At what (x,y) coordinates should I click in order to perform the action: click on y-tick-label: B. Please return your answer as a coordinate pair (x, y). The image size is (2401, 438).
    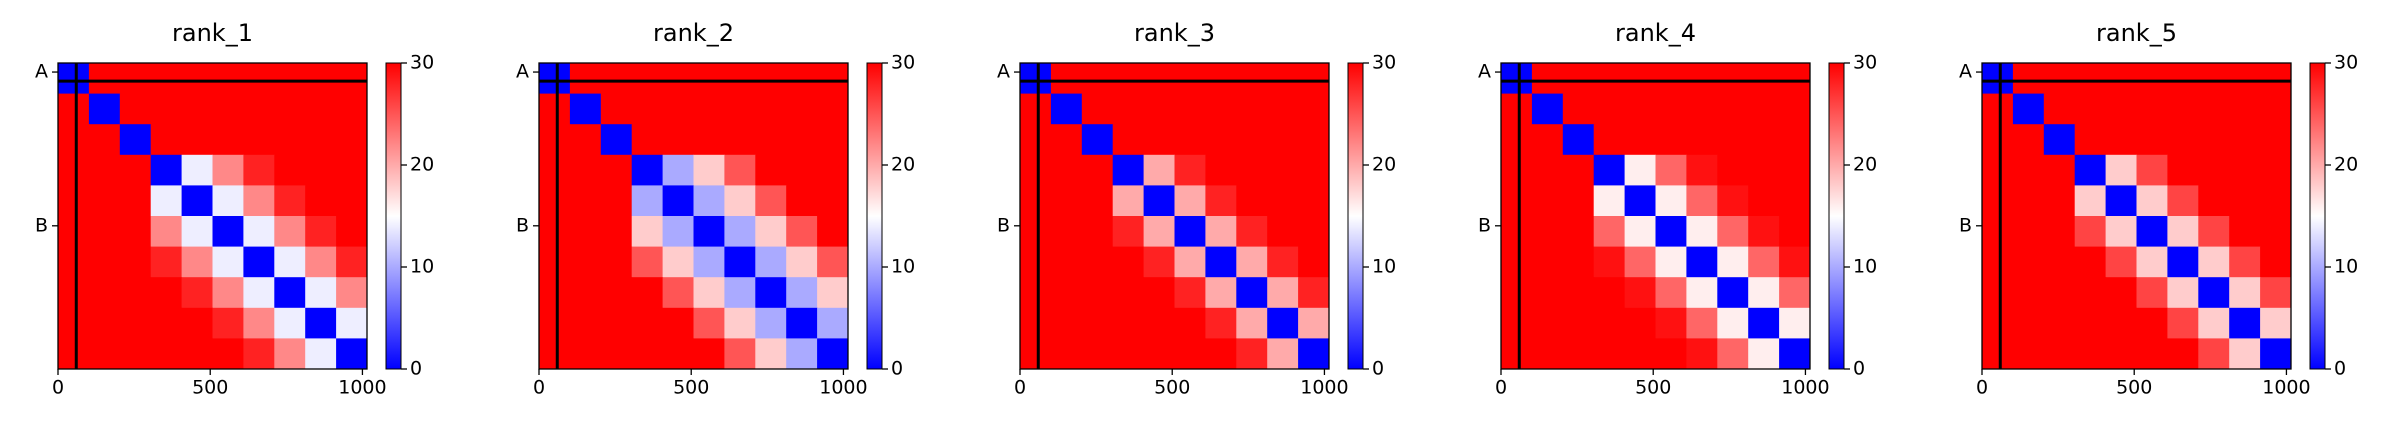
    Looking at the image, I should click on (1003, 225).